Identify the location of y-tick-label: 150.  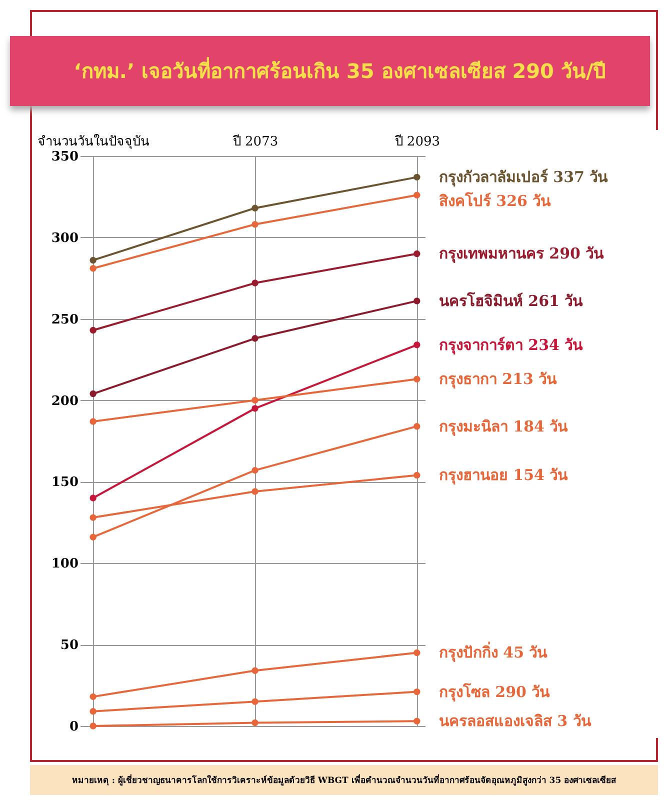
(64, 482).